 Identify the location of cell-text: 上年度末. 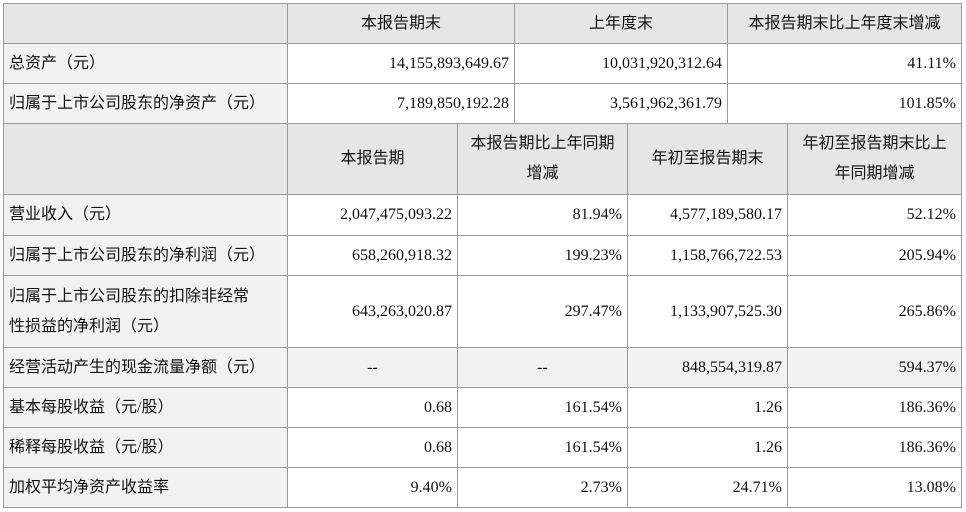
(620, 23).